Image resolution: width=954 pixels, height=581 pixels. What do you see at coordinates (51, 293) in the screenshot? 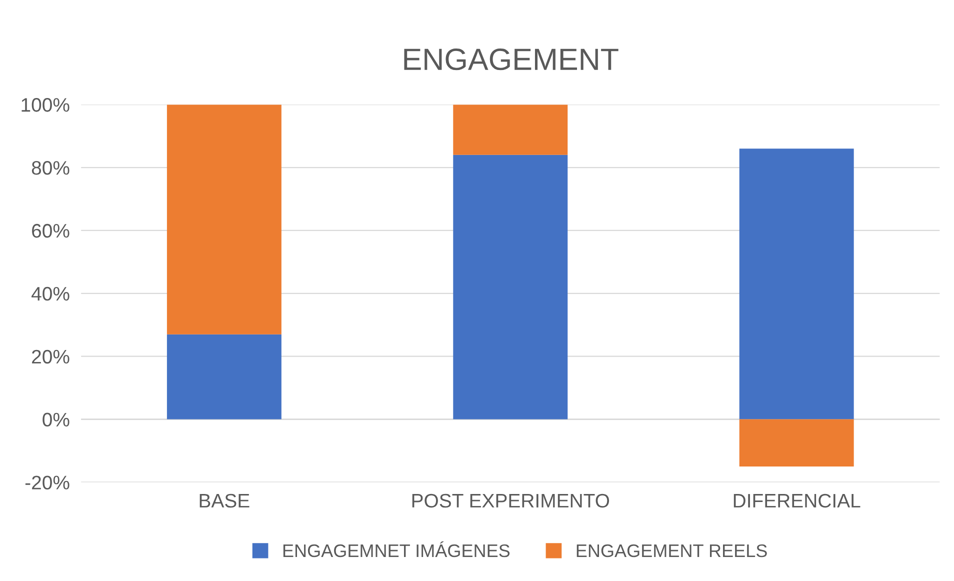
I see `y-tick-label: 40%` at bounding box center [51, 293].